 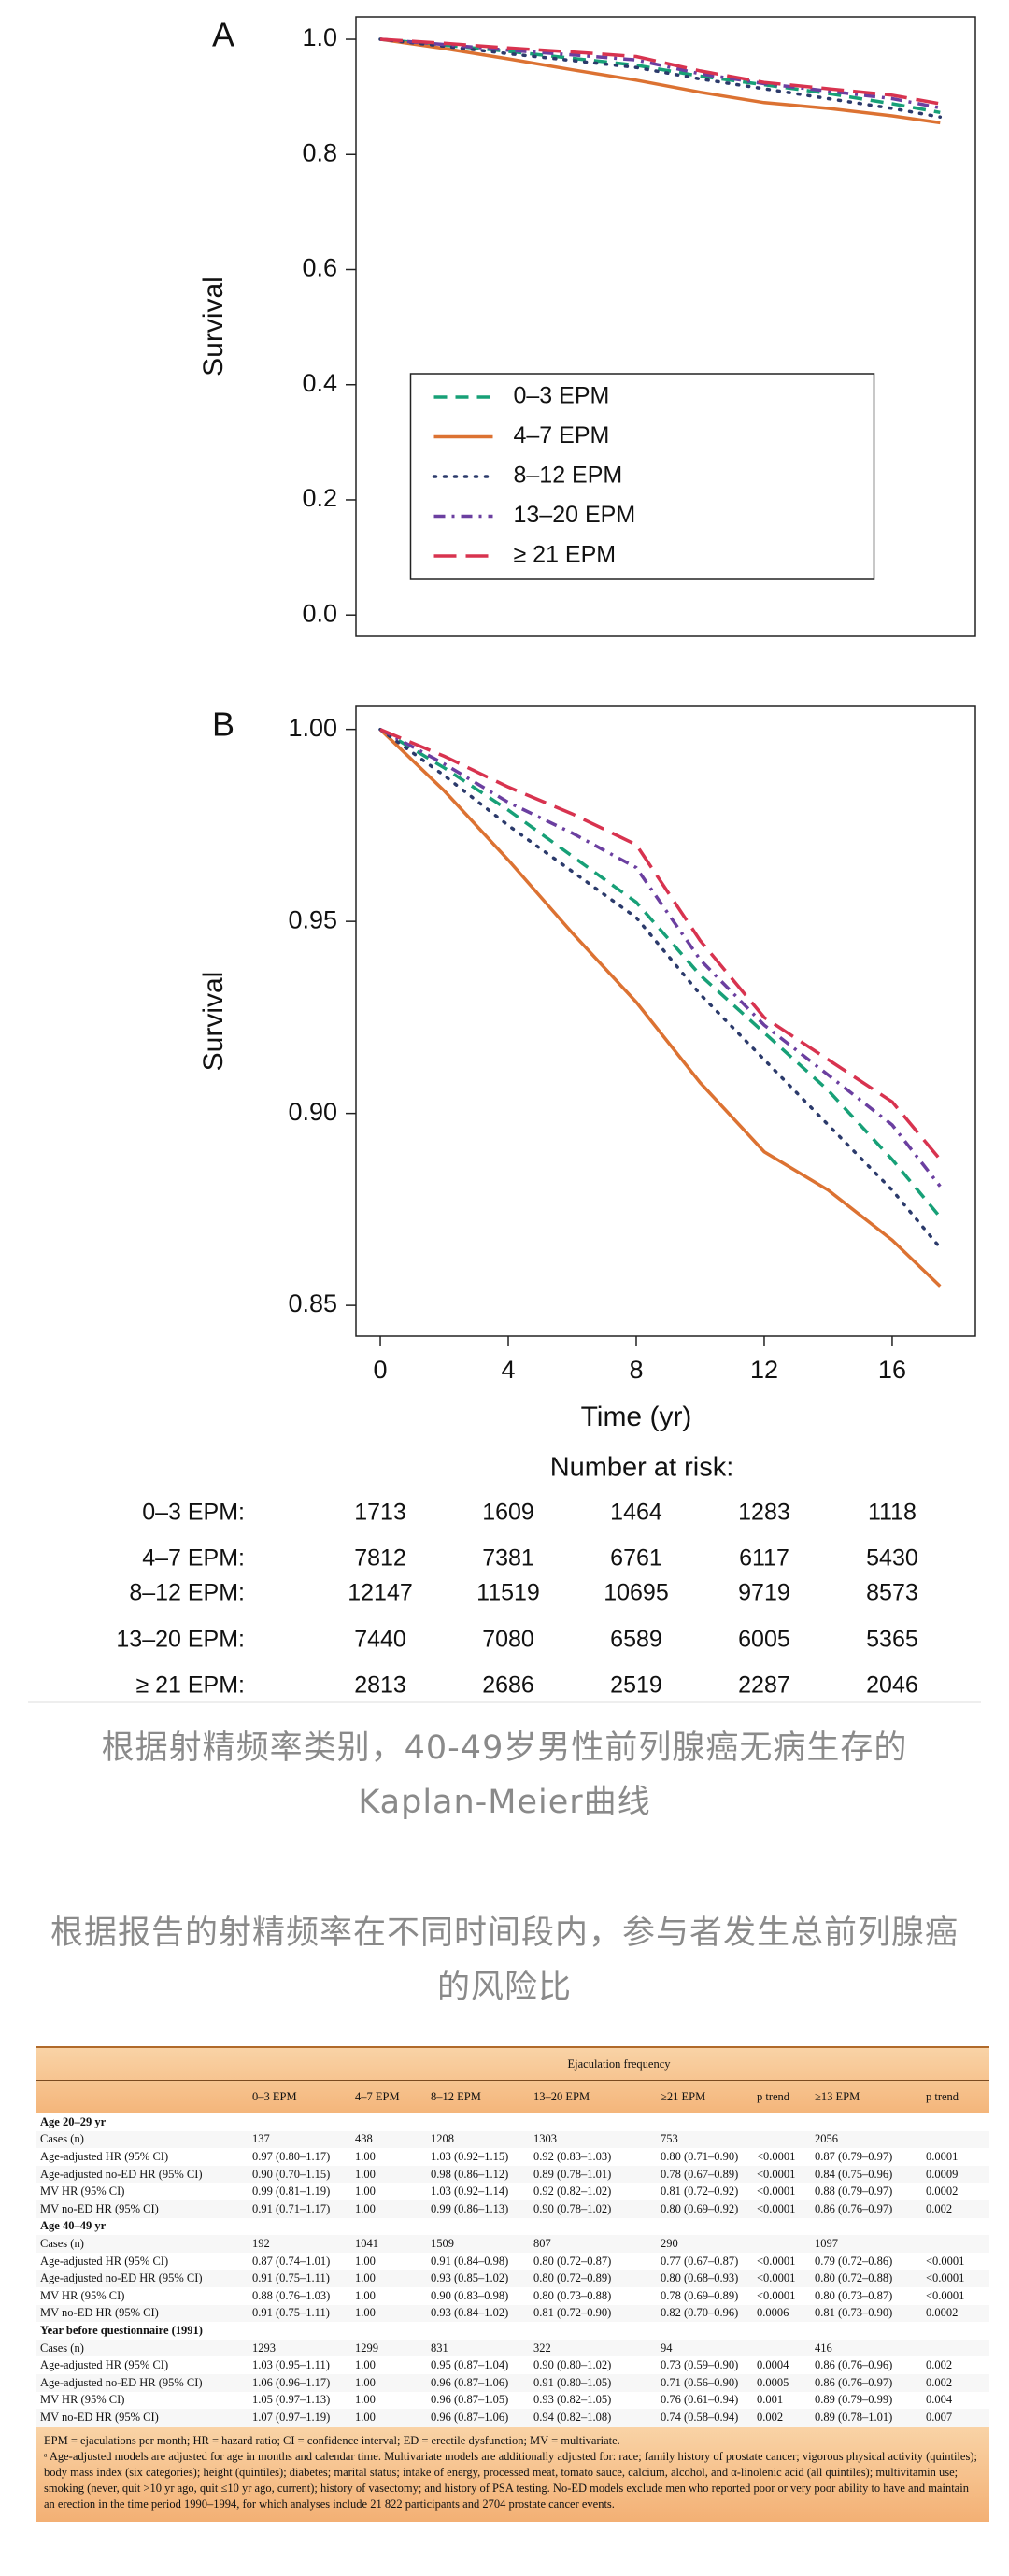 I want to click on column-header: 4–7 EPM, so click(x=389, y=2096).